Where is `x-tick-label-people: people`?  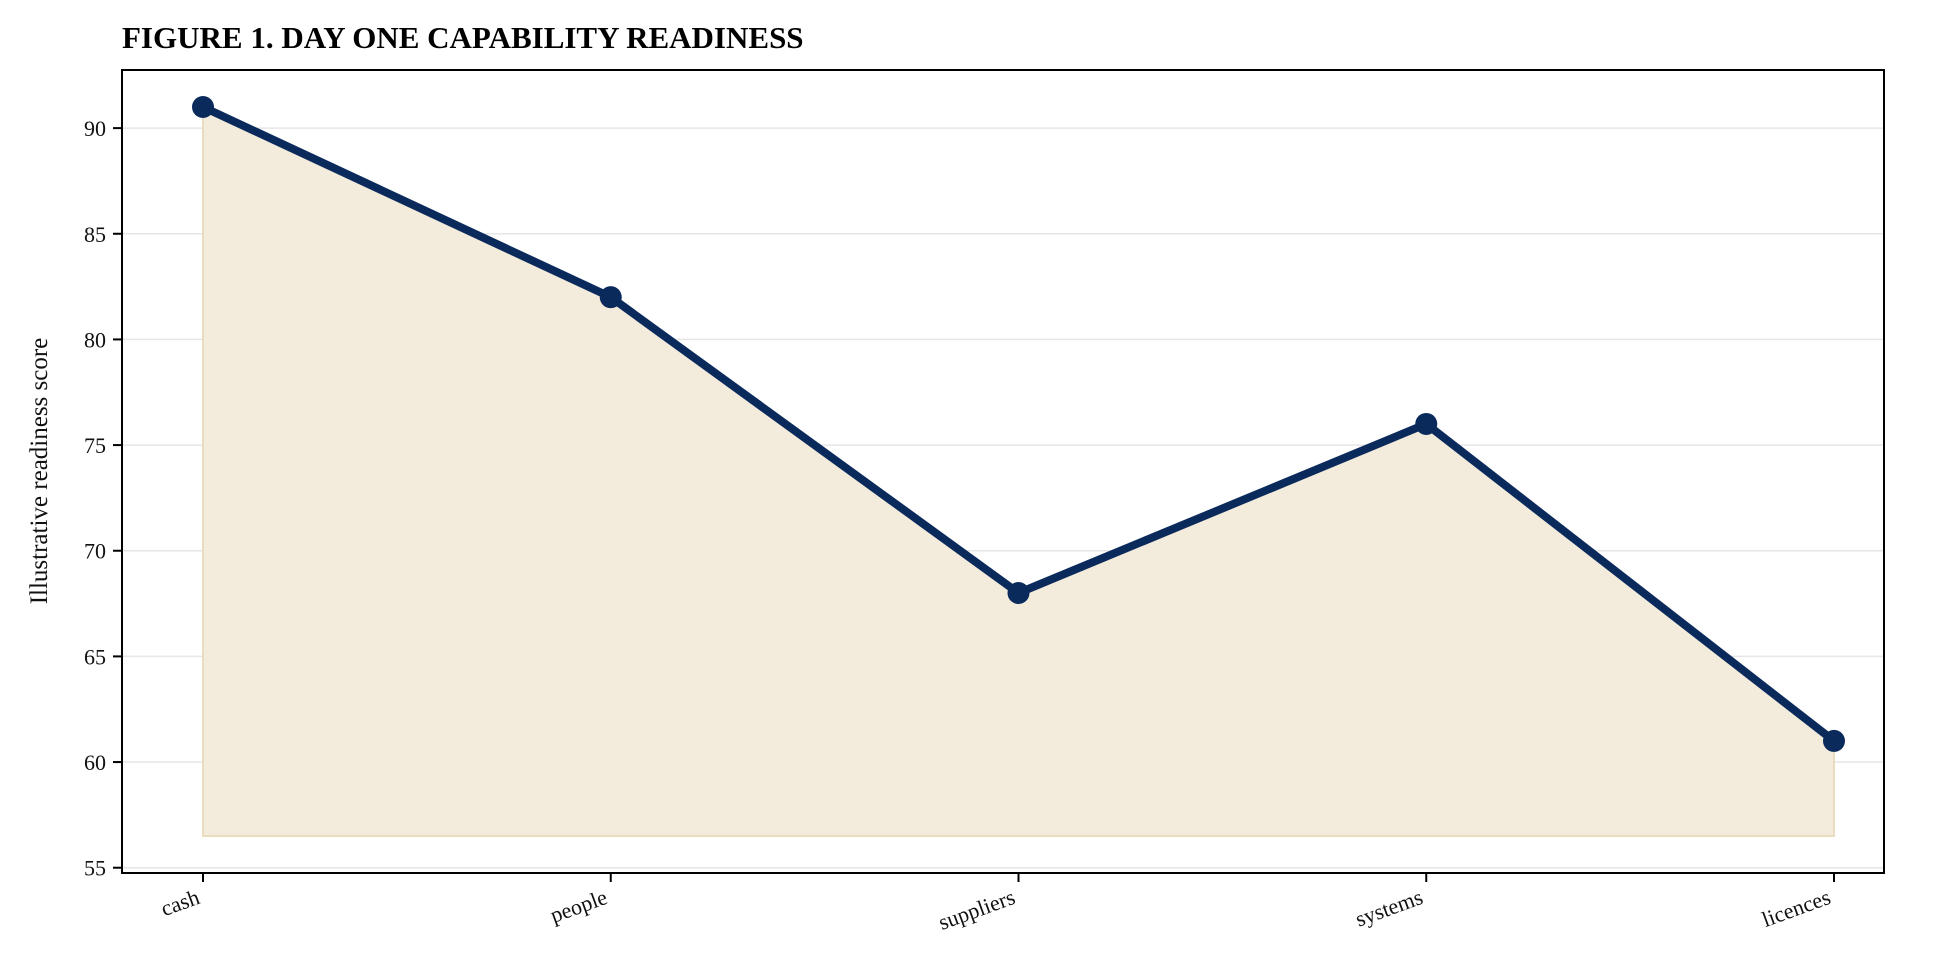 x-tick-label-people: people is located at coordinates (579, 906).